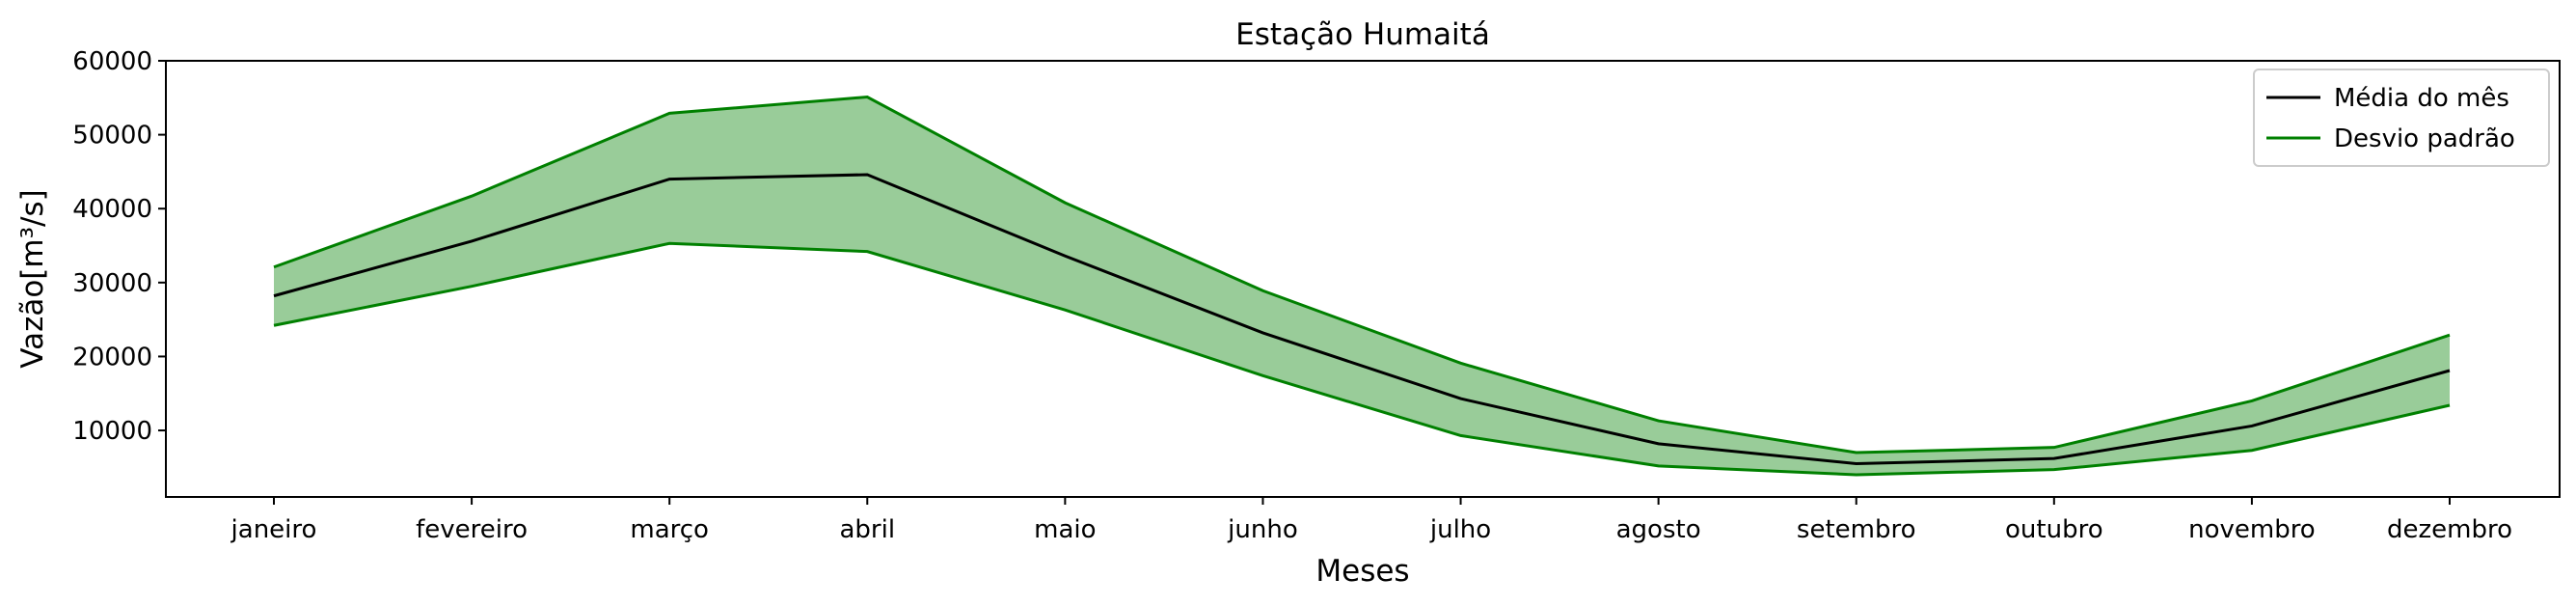  What do you see at coordinates (32, 279) in the screenshot?
I see `y-axis-label: Vazão[m³/s]` at bounding box center [32, 279].